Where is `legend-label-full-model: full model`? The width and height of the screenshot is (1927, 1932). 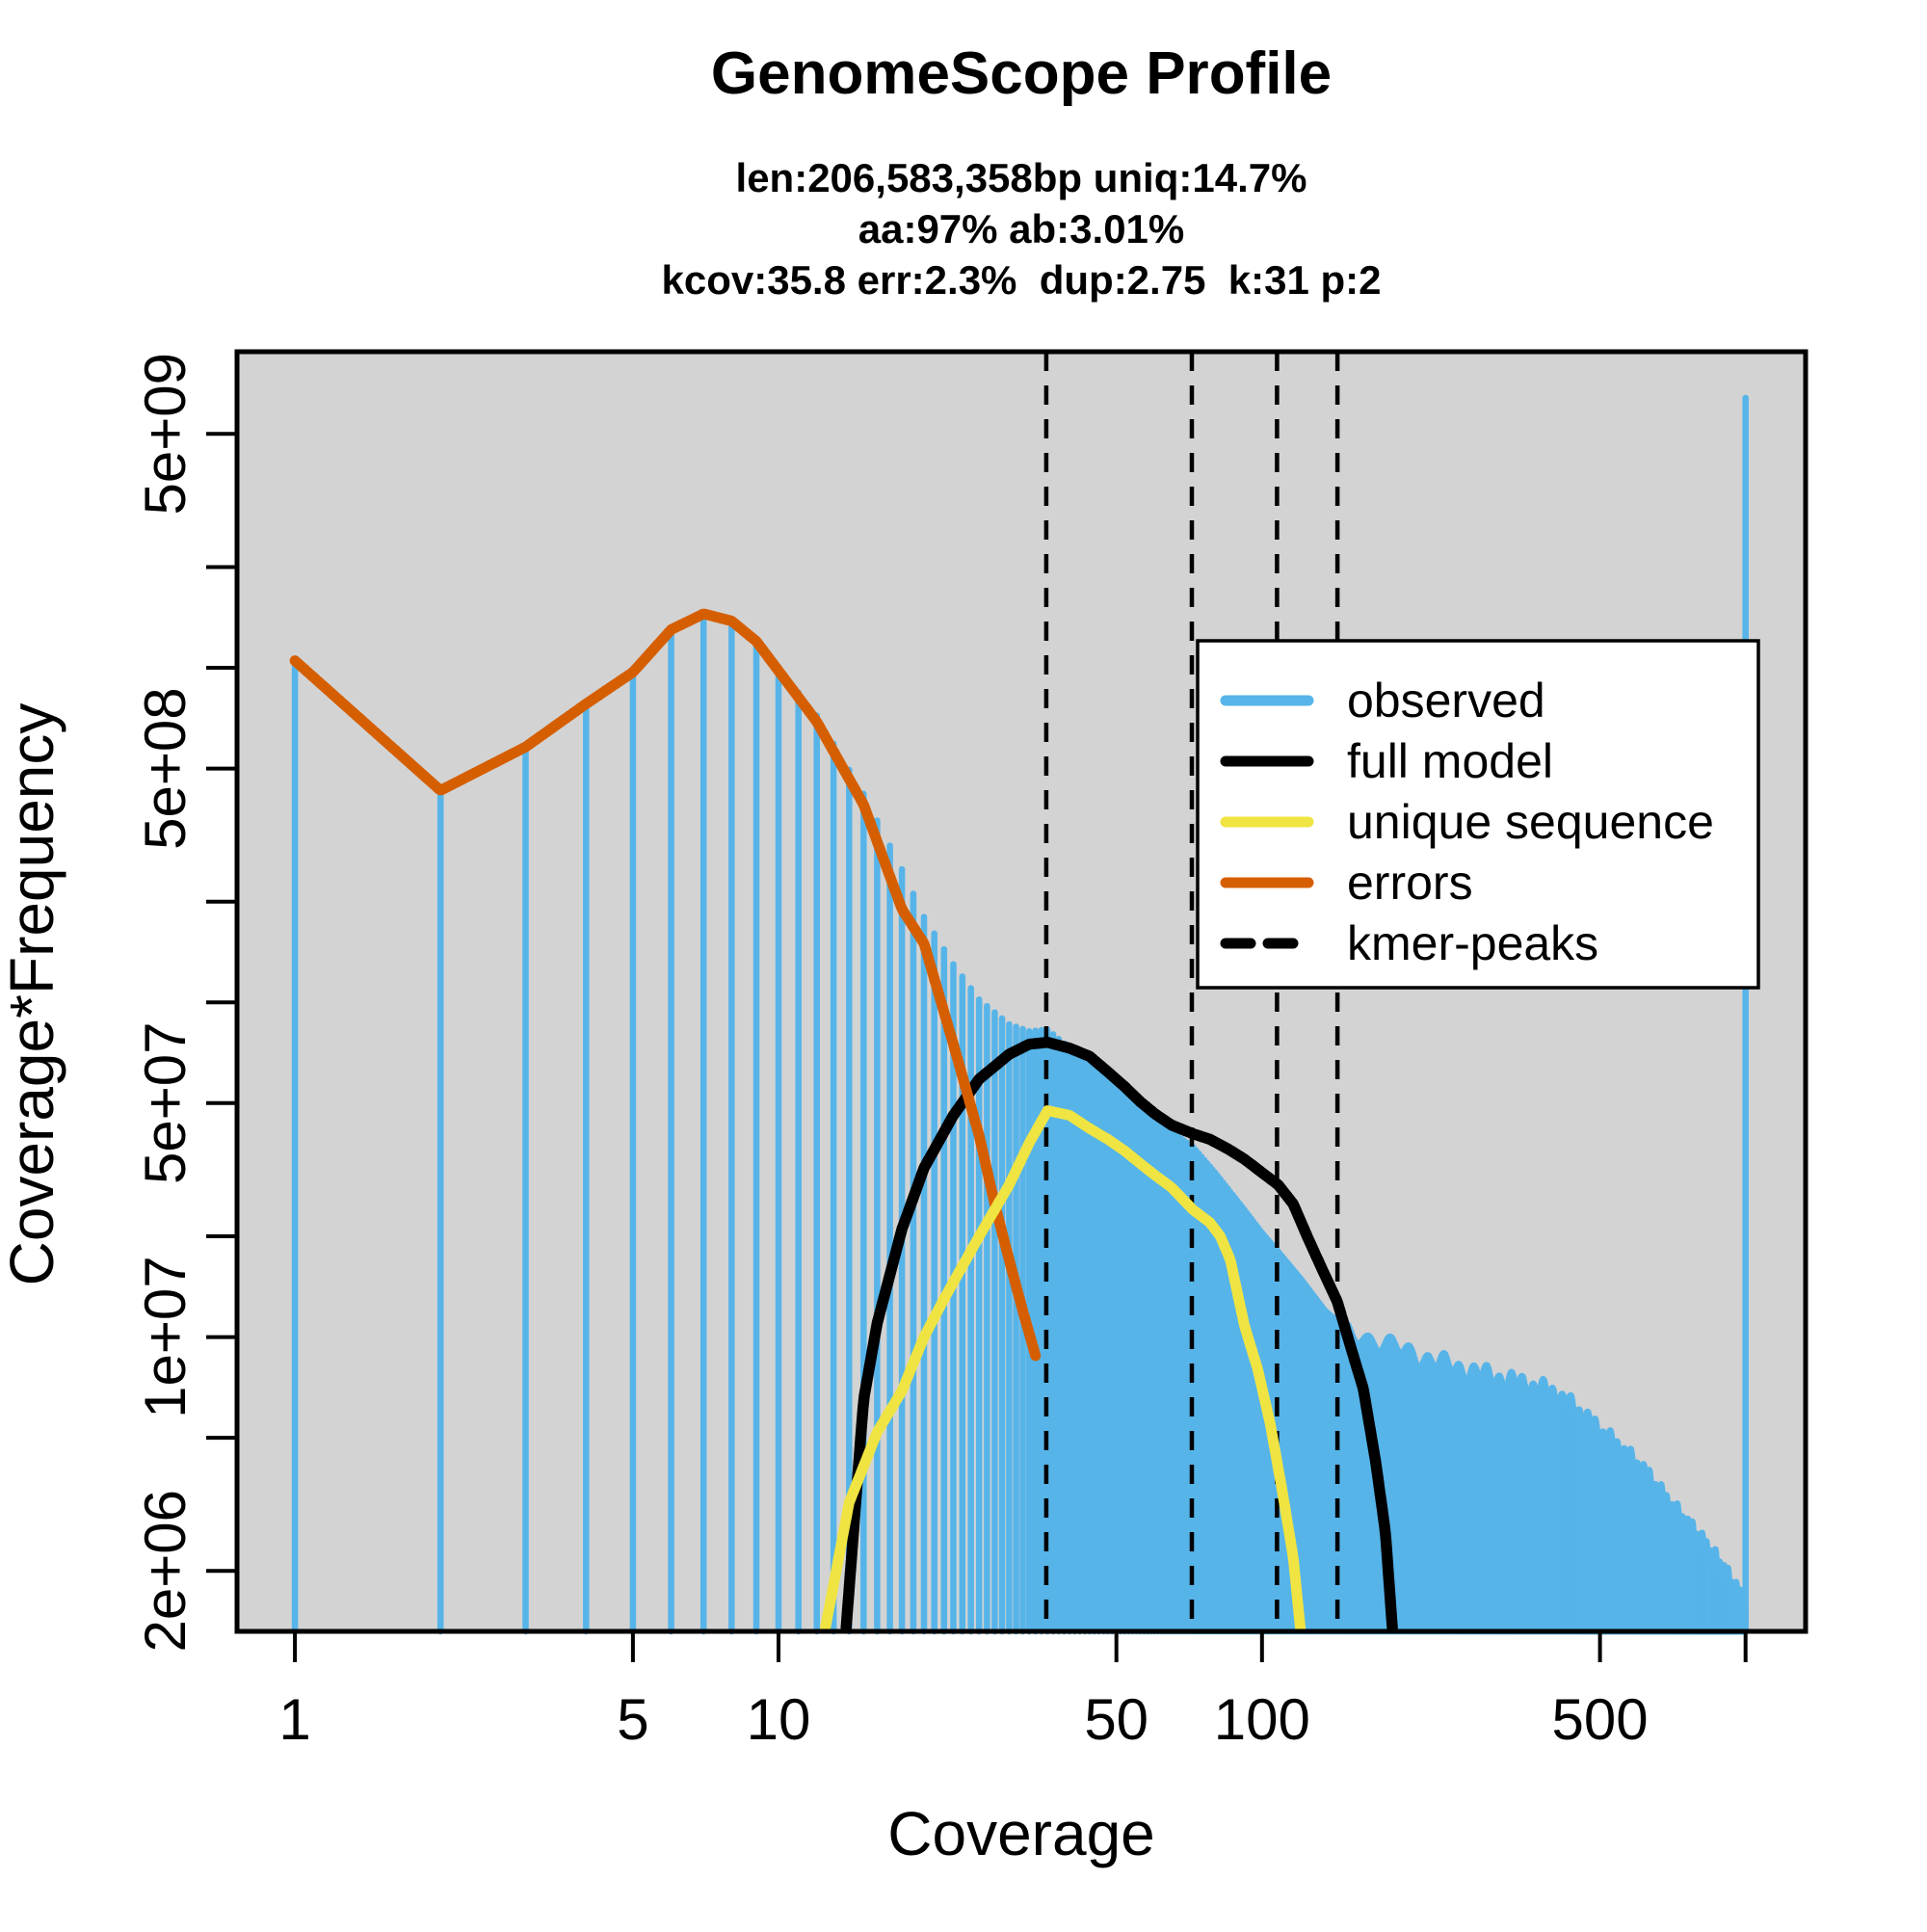 legend-label-full-model: full model is located at coordinates (1450, 761).